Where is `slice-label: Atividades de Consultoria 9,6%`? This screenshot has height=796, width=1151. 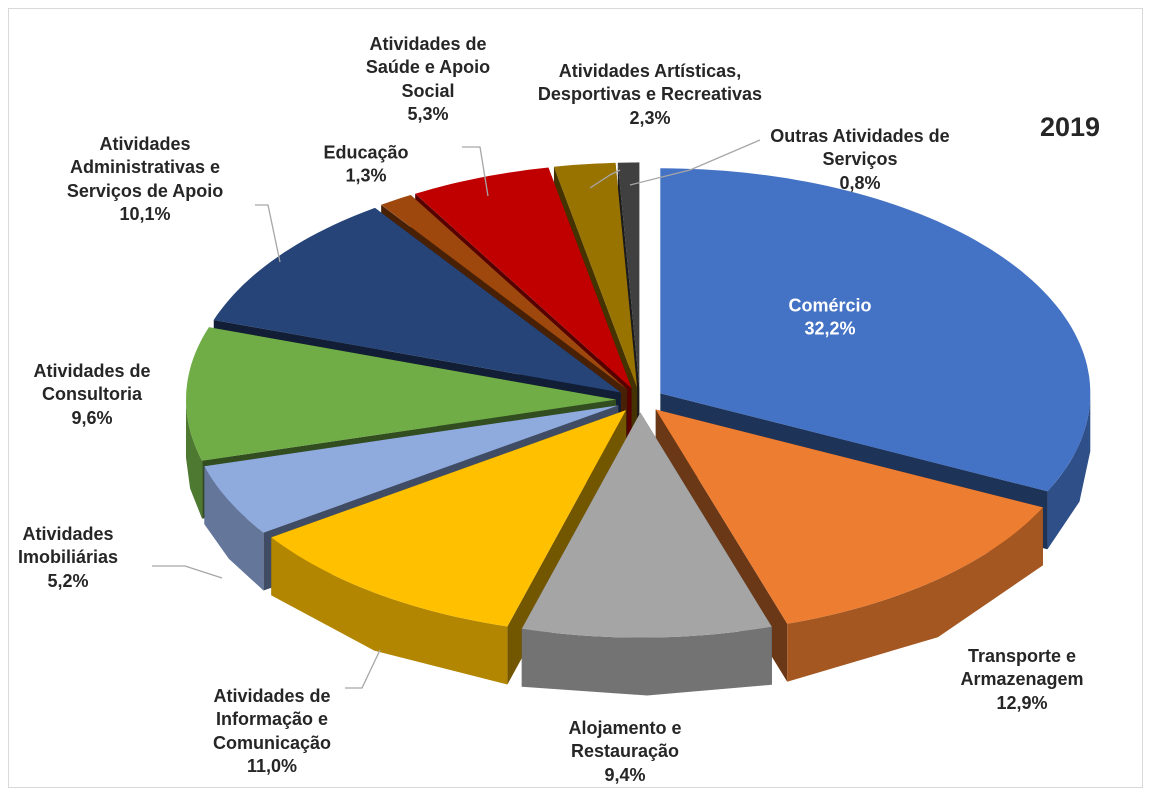
slice-label: Atividades de Consultoria 9,6% is located at coordinates (93, 395).